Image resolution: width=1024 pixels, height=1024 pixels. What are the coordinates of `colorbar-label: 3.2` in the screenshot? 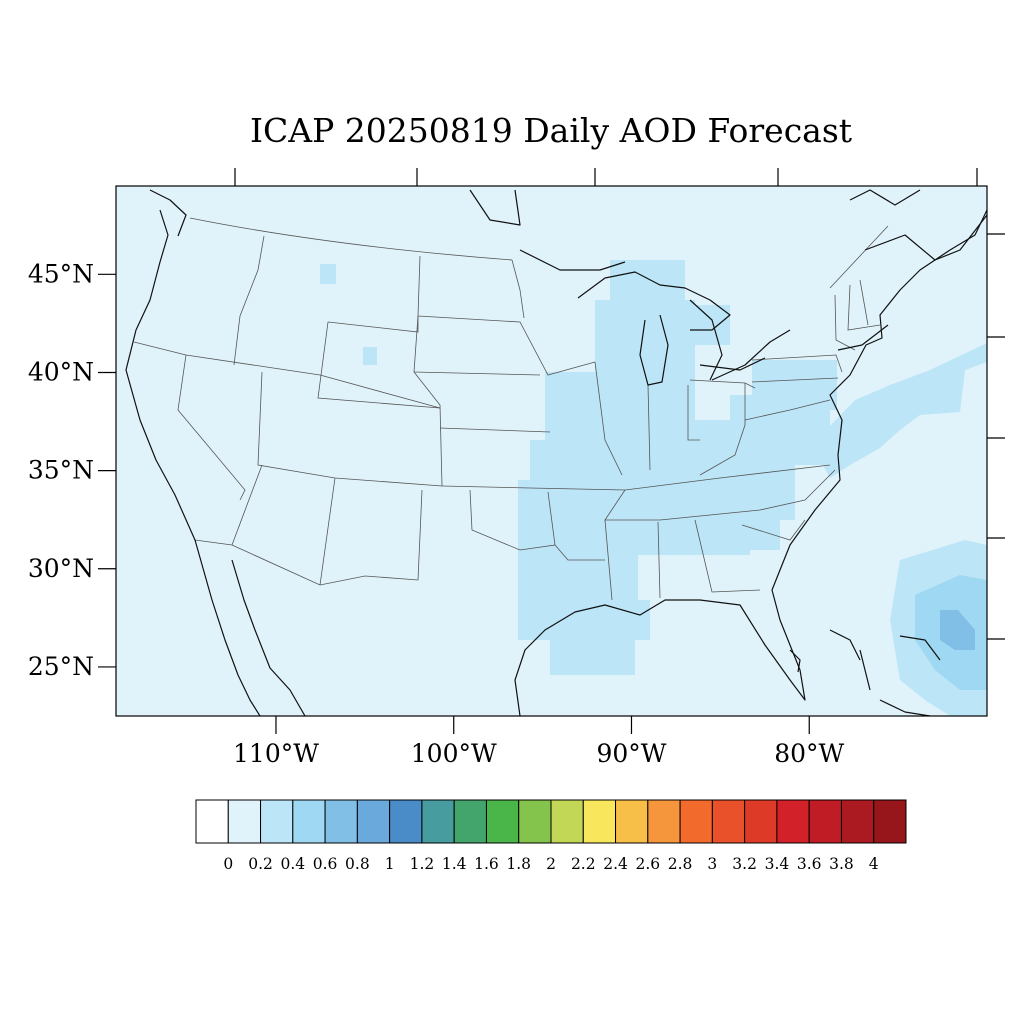 It's located at (744, 864).